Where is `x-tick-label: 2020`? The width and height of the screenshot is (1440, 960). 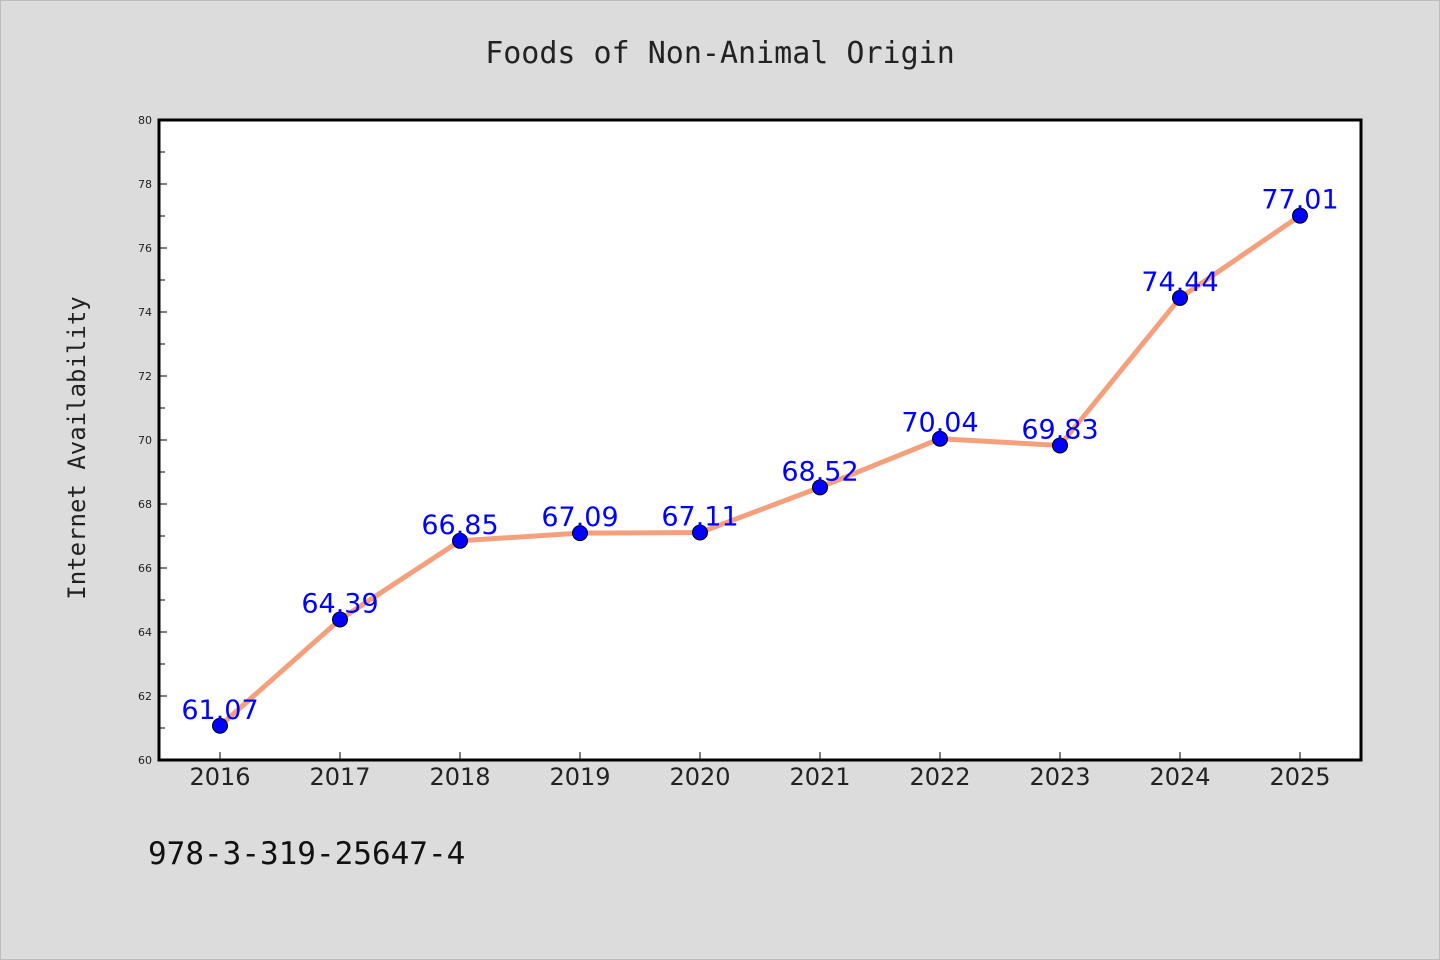 x-tick-label: 2020 is located at coordinates (699, 777).